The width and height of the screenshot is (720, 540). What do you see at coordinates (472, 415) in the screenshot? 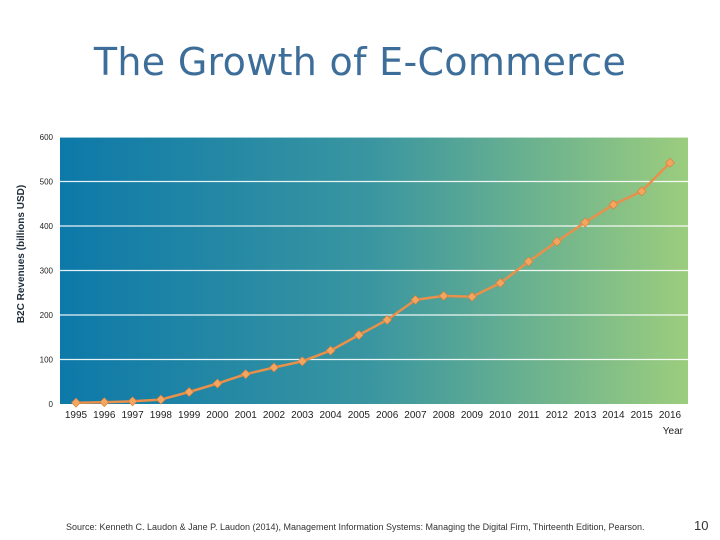
I see `x-tick-label: 2009` at bounding box center [472, 415].